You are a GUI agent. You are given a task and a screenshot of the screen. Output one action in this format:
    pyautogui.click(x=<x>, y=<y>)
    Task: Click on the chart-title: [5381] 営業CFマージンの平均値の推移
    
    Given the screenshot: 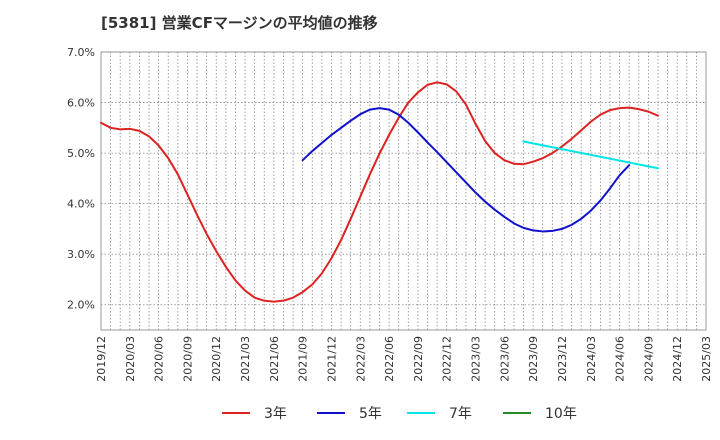 What is the action you would take?
    pyautogui.click(x=239, y=23)
    